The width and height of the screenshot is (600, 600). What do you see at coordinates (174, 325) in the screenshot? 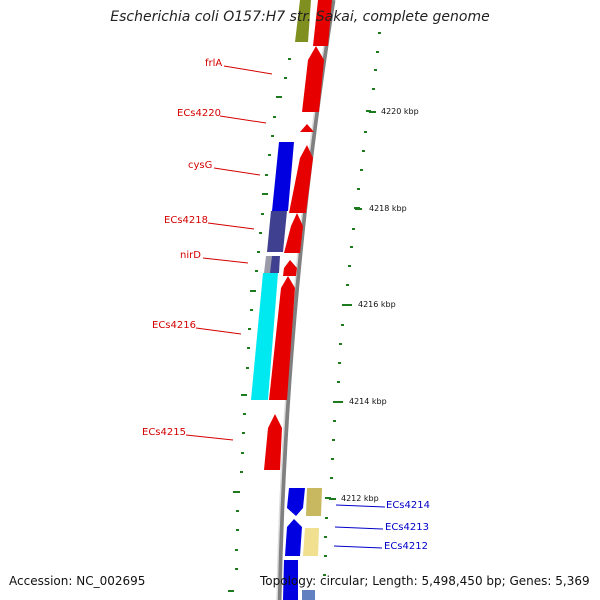
I see `gene-label-ECs4216: ECs4216` at bounding box center [174, 325].